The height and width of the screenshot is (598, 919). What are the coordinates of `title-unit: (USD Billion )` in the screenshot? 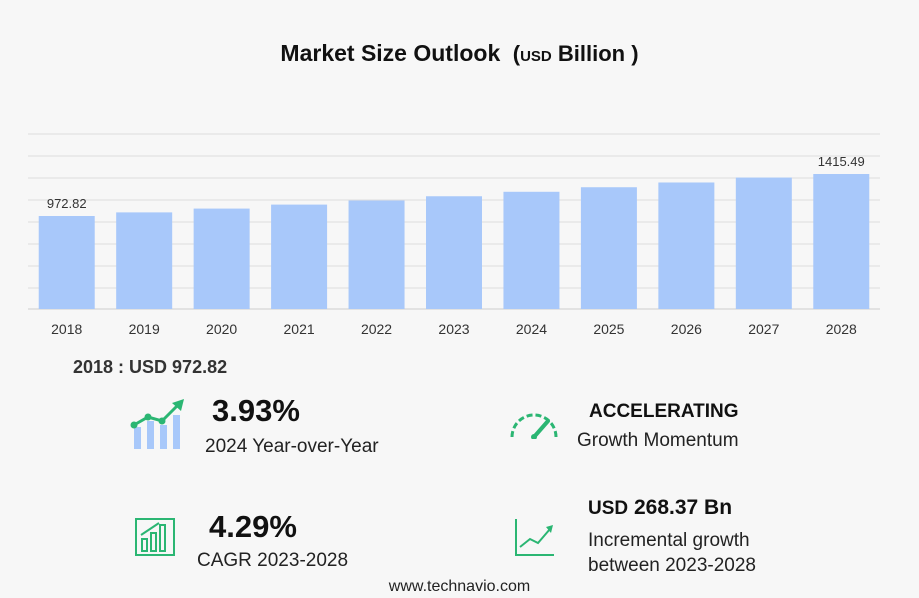 It's located at (575, 53).